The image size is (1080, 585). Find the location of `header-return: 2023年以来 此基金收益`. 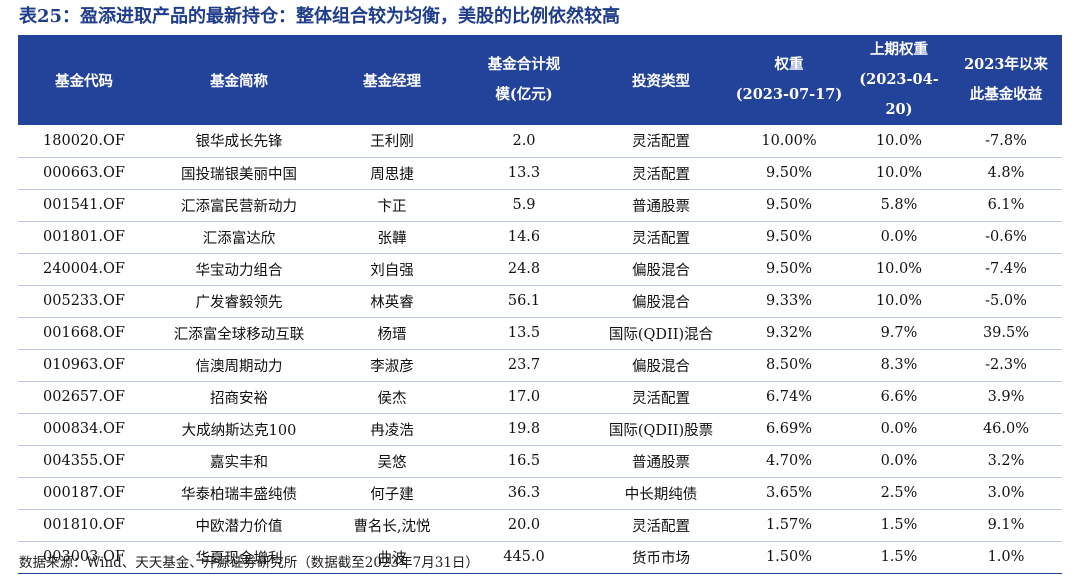

header-return: 2023年以来 此基金收益 is located at coordinates (1006, 80).